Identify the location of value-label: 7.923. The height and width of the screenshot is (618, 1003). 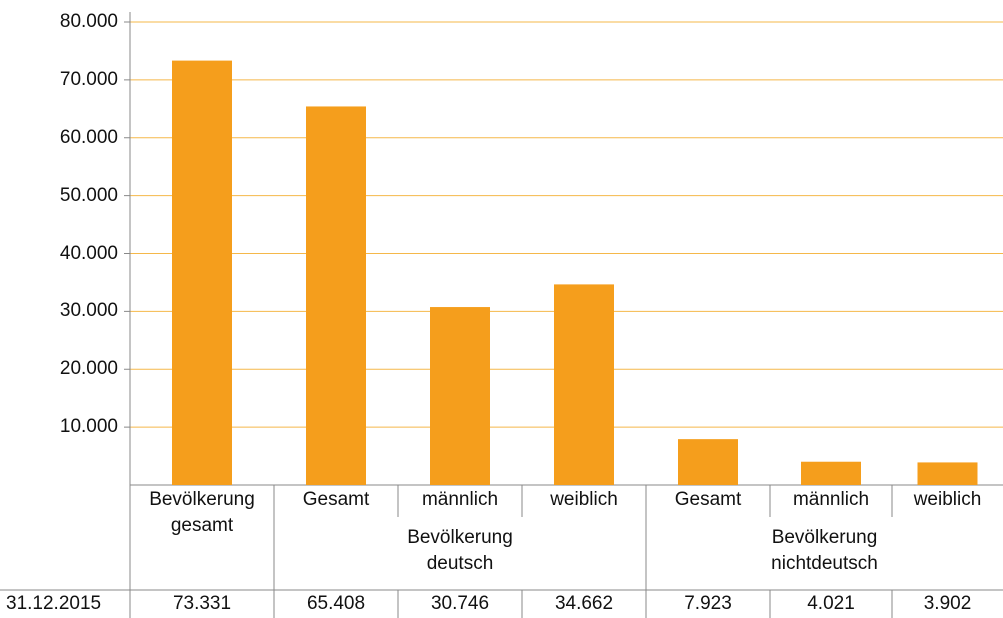
(708, 603).